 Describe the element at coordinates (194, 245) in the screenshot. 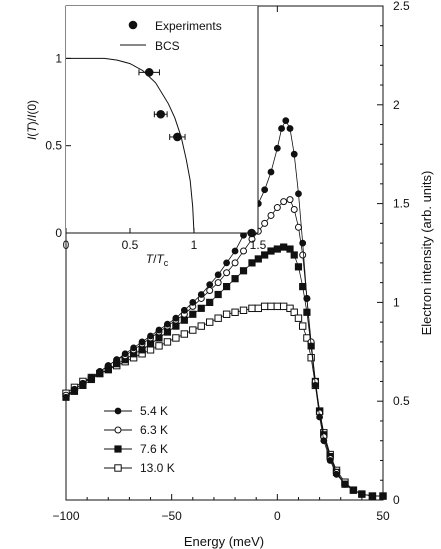

I see `inset-x-tick-label: 1` at that location.